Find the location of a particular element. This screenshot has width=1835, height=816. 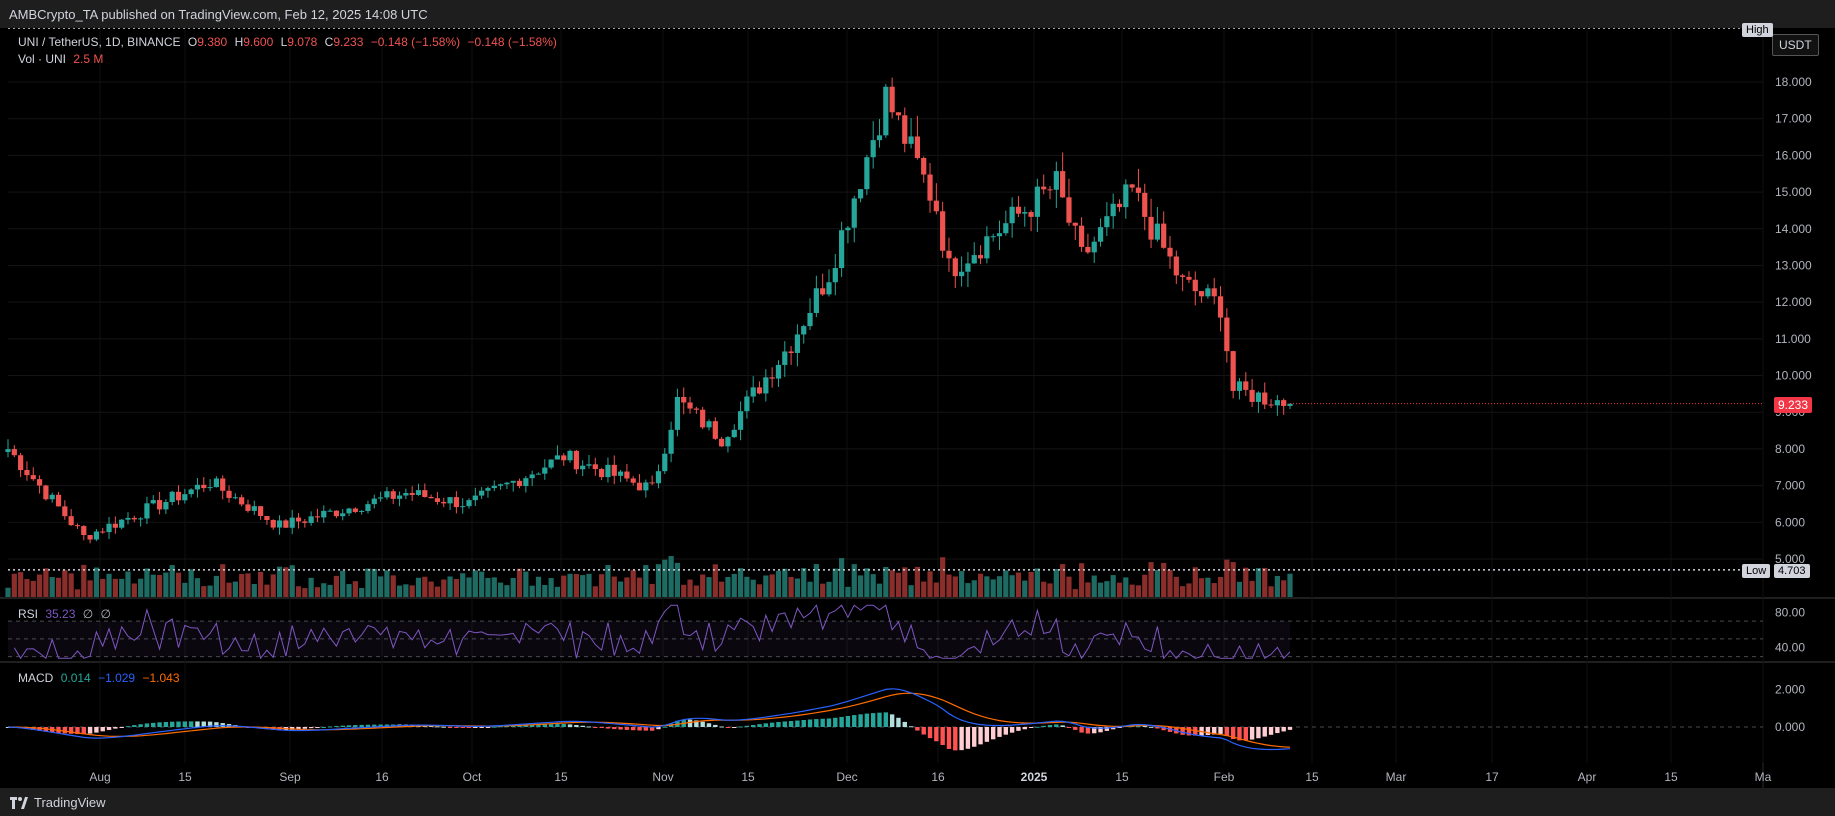

x-tick-label: Dec is located at coordinates (846, 777).